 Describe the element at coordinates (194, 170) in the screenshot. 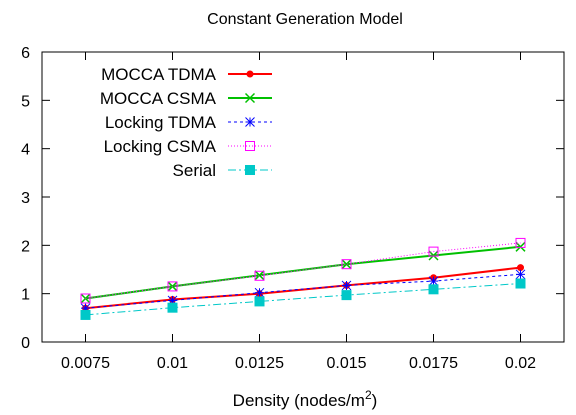

I see `legend-label-4: Serial` at that location.